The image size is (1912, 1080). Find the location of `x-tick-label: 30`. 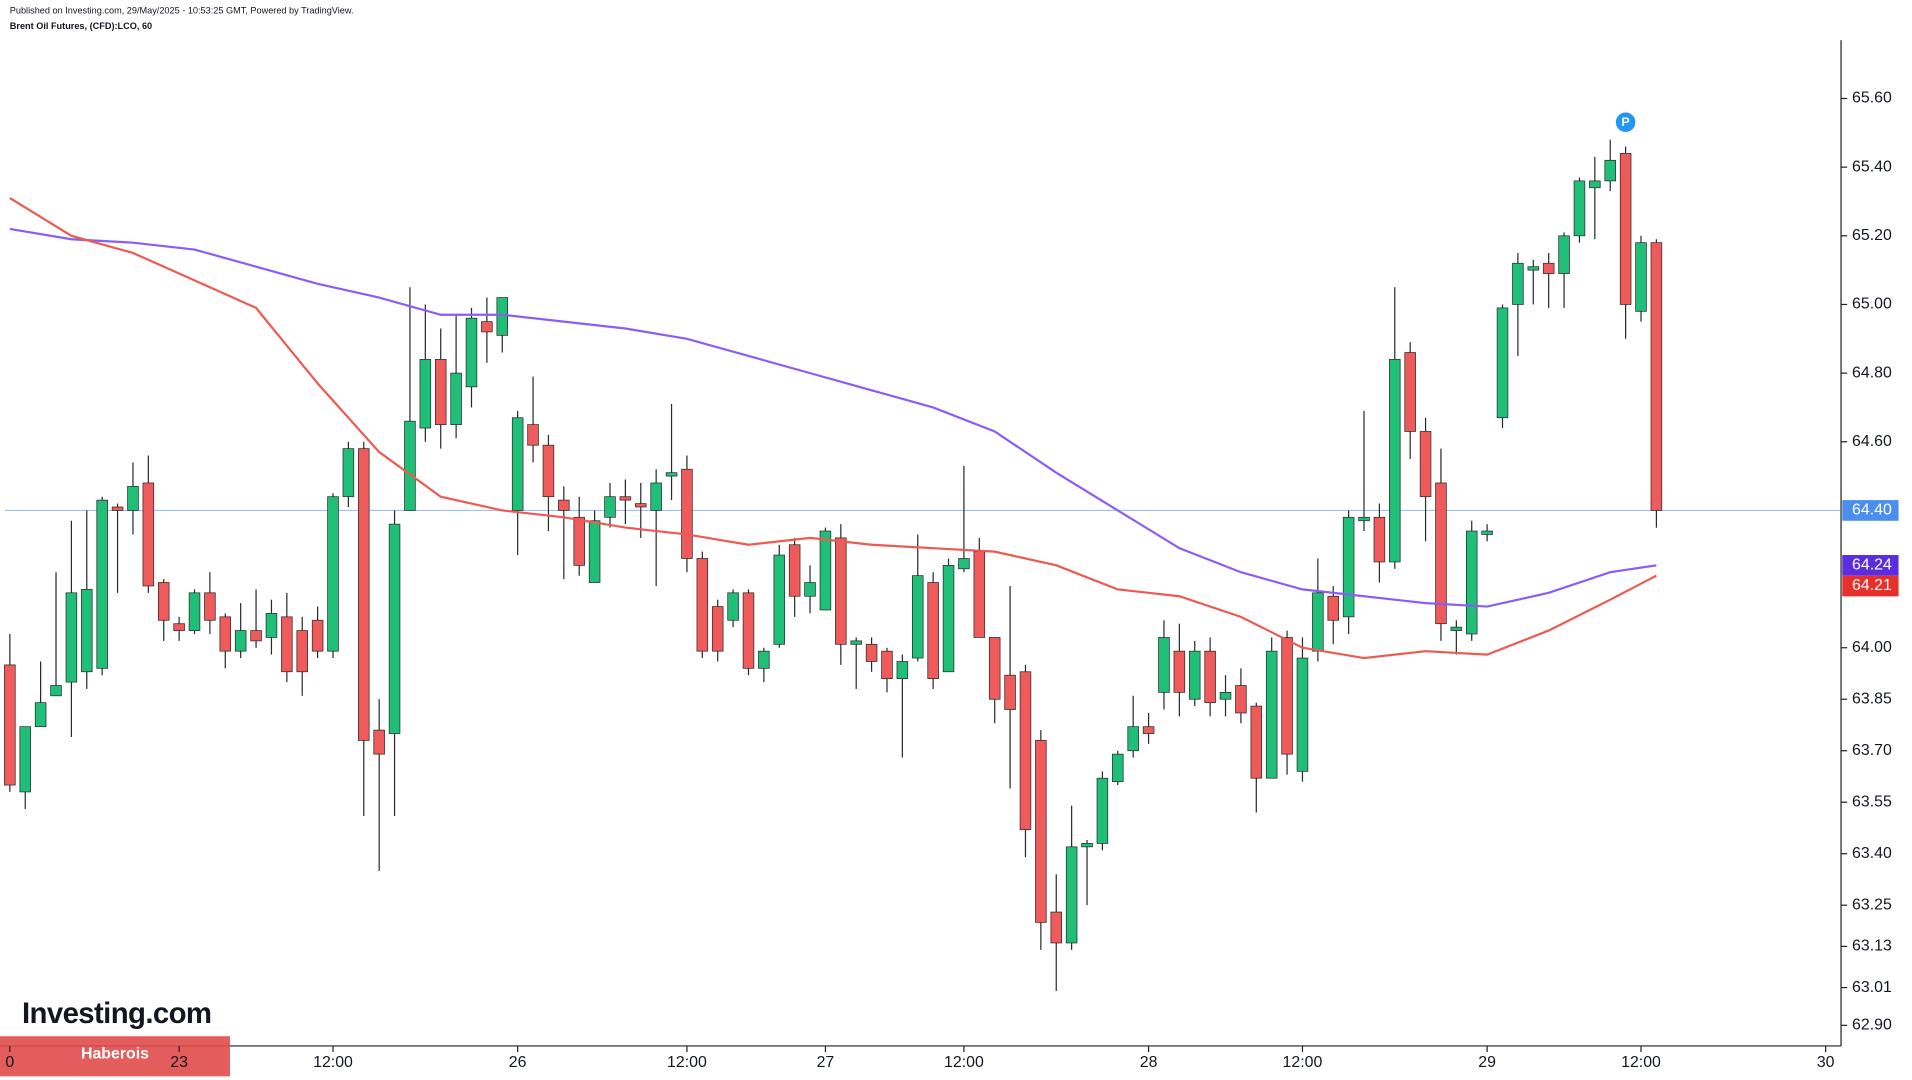

x-tick-label: 30 is located at coordinates (1826, 1062).